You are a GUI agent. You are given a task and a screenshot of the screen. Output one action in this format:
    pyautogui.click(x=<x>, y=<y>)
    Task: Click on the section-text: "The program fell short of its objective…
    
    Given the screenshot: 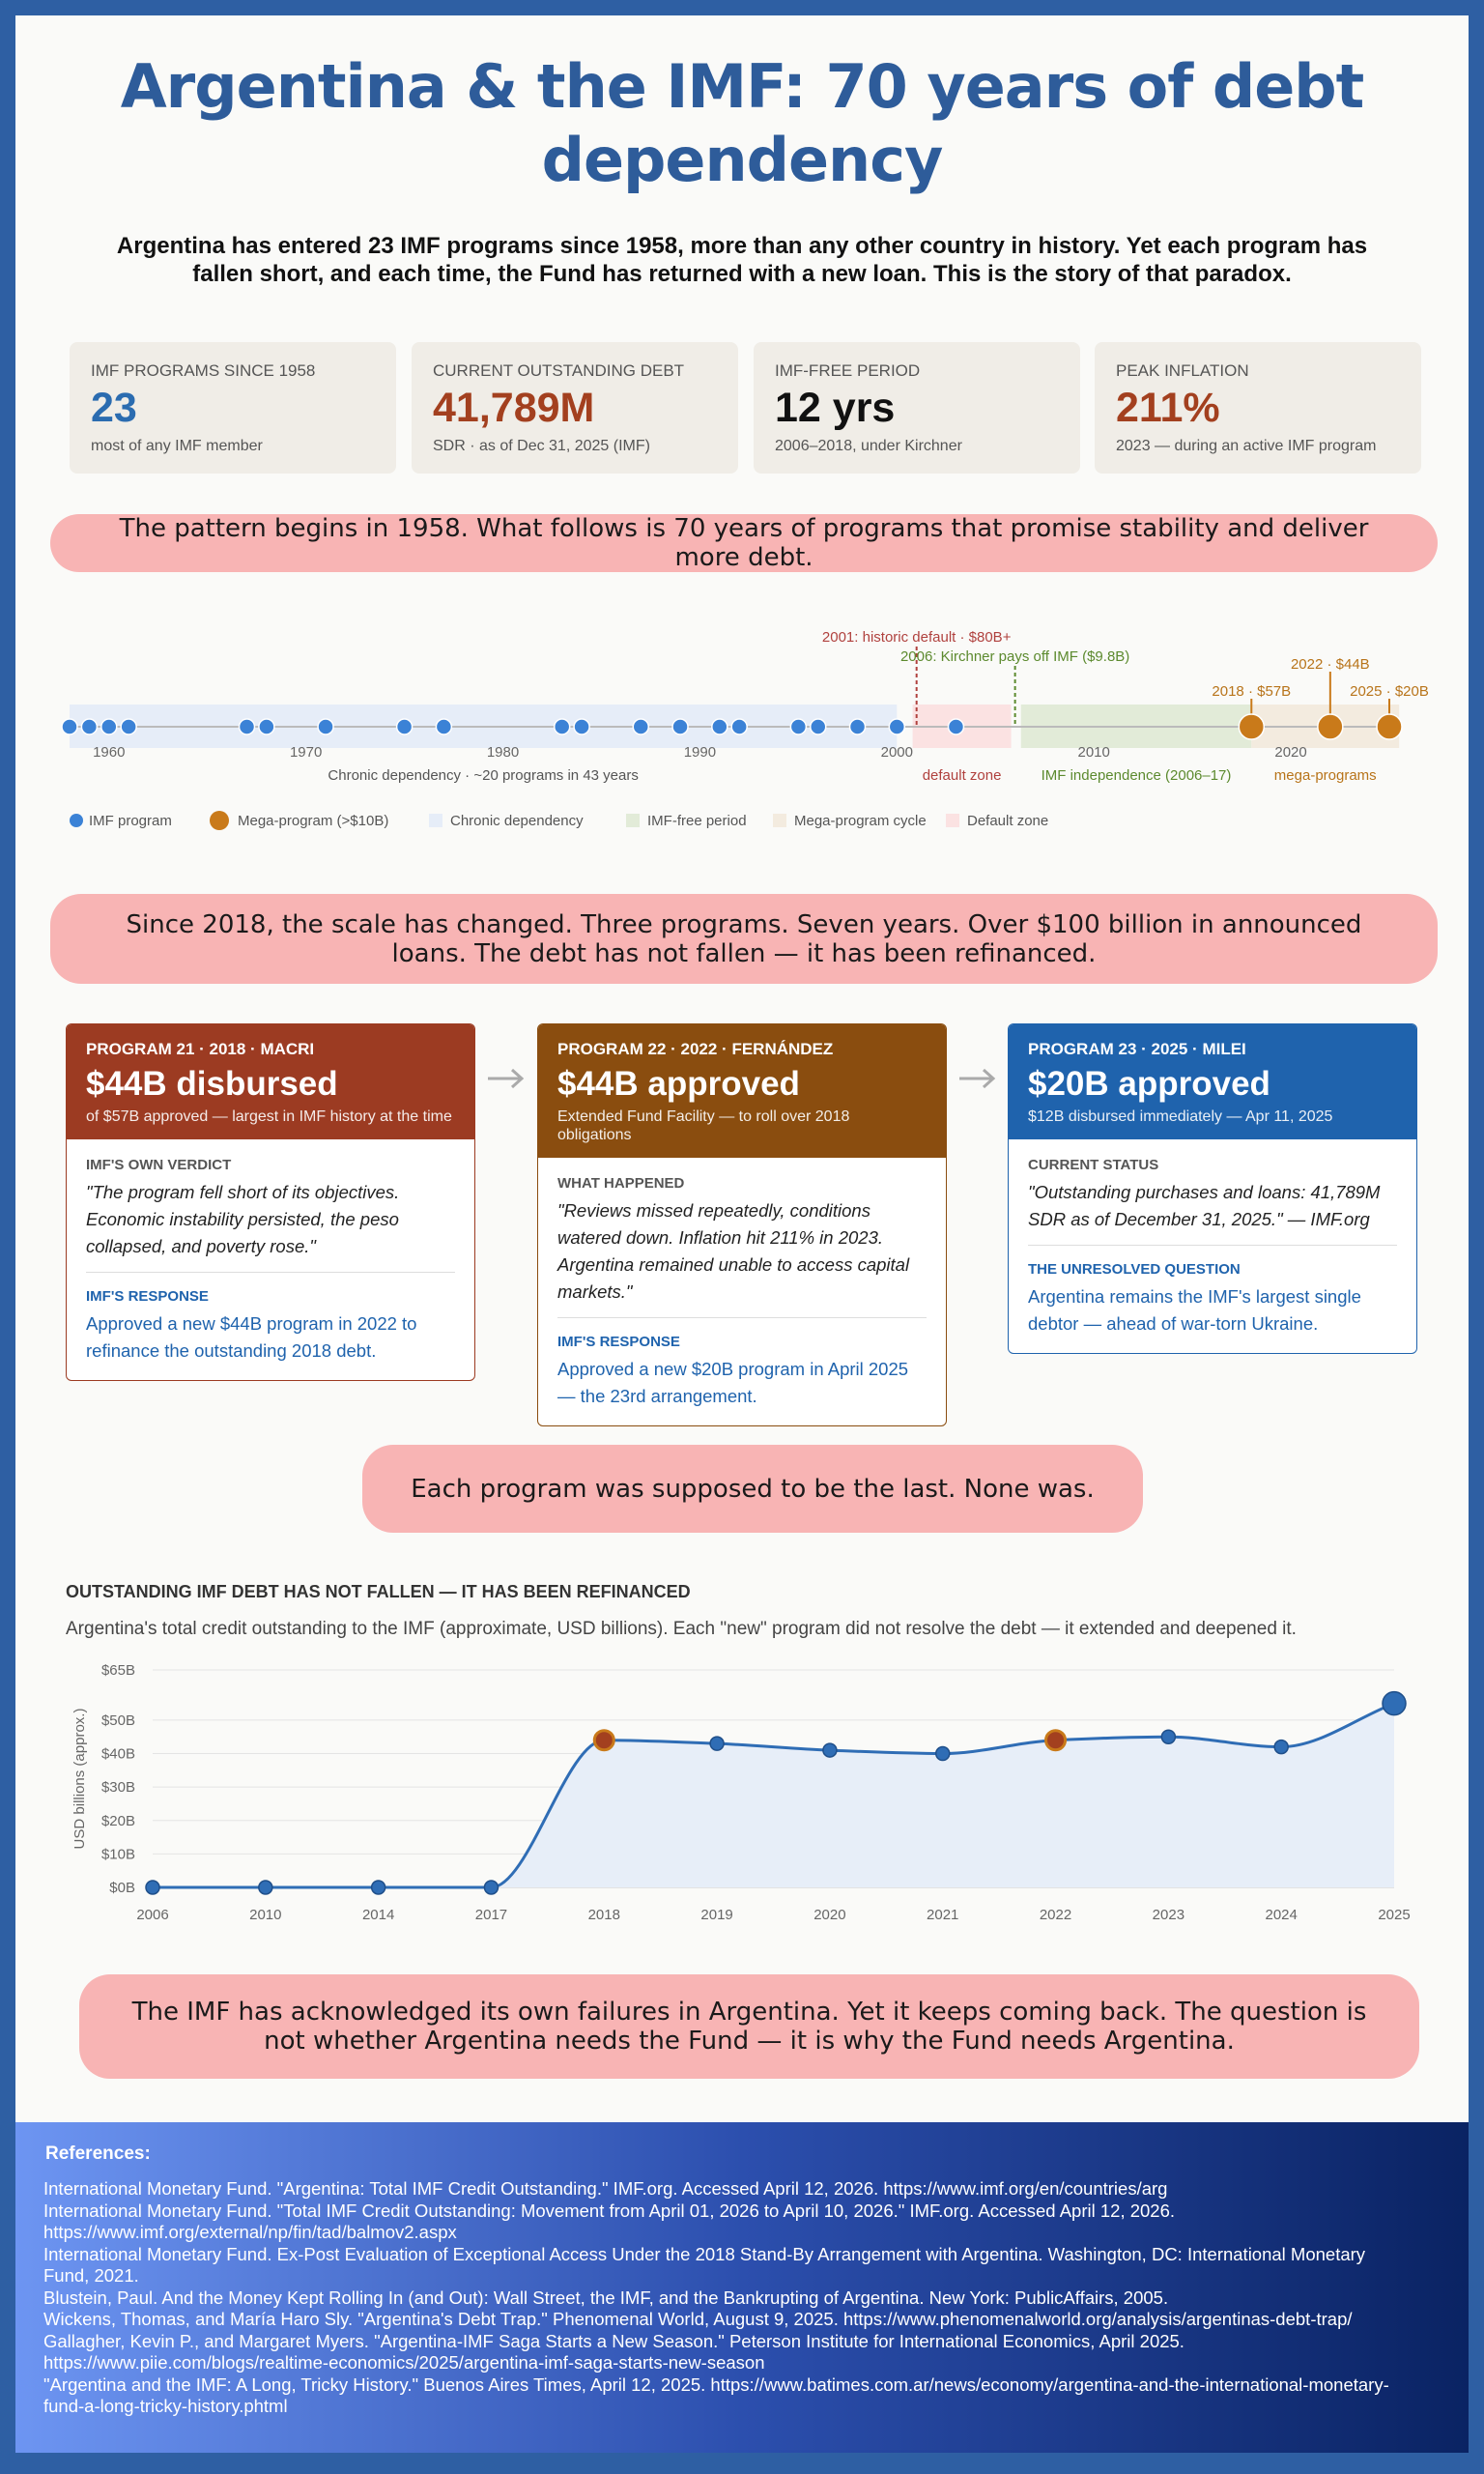 What is the action you would take?
    pyautogui.click(x=243, y=1219)
    